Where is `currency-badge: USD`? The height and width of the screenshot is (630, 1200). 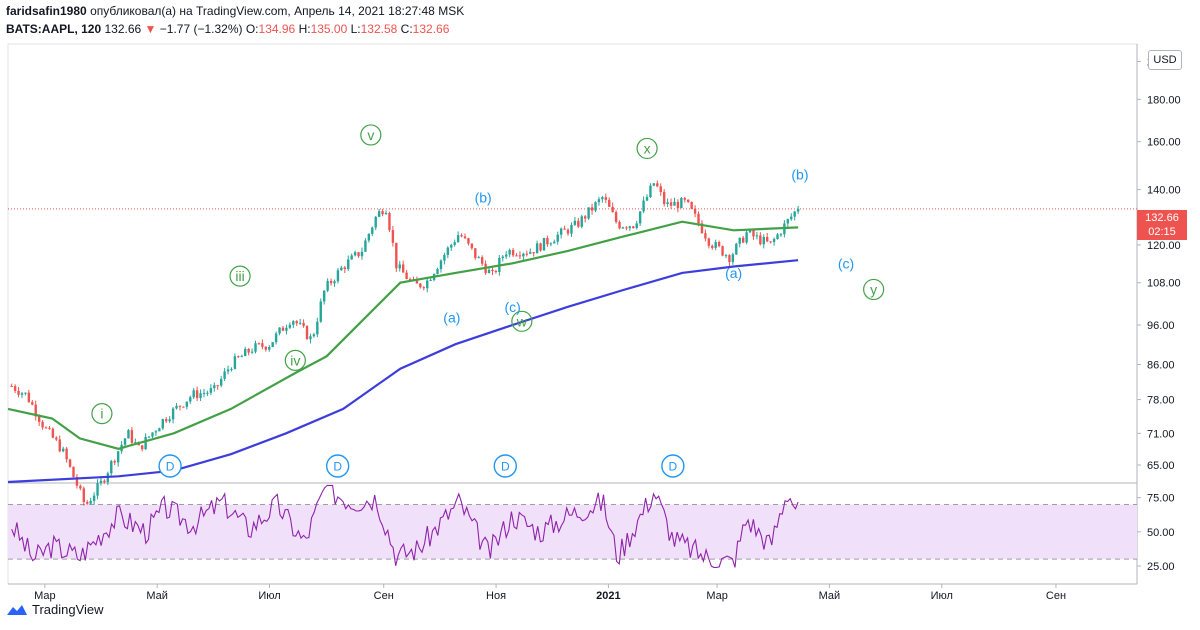 currency-badge: USD is located at coordinates (1165, 60).